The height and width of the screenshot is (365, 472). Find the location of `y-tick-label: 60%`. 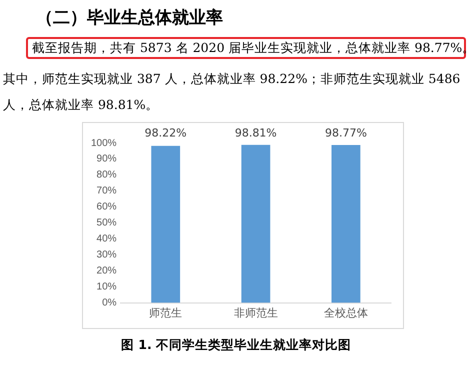

y-tick-label: 60% is located at coordinates (106, 207).